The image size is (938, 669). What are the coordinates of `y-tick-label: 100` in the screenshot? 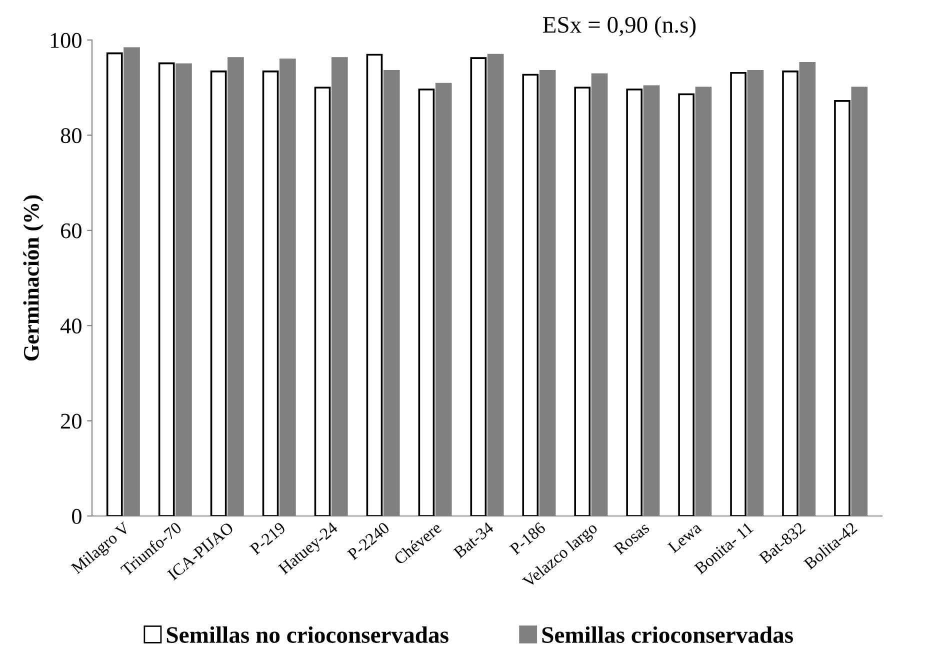 It's located at (66, 40).